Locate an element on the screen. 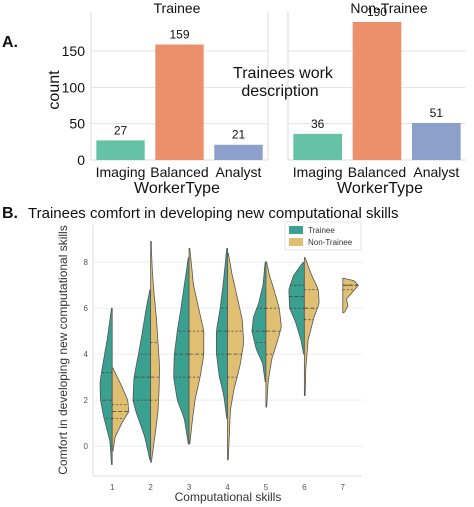  y-tick-label: 6 is located at coordinates (86, 308).